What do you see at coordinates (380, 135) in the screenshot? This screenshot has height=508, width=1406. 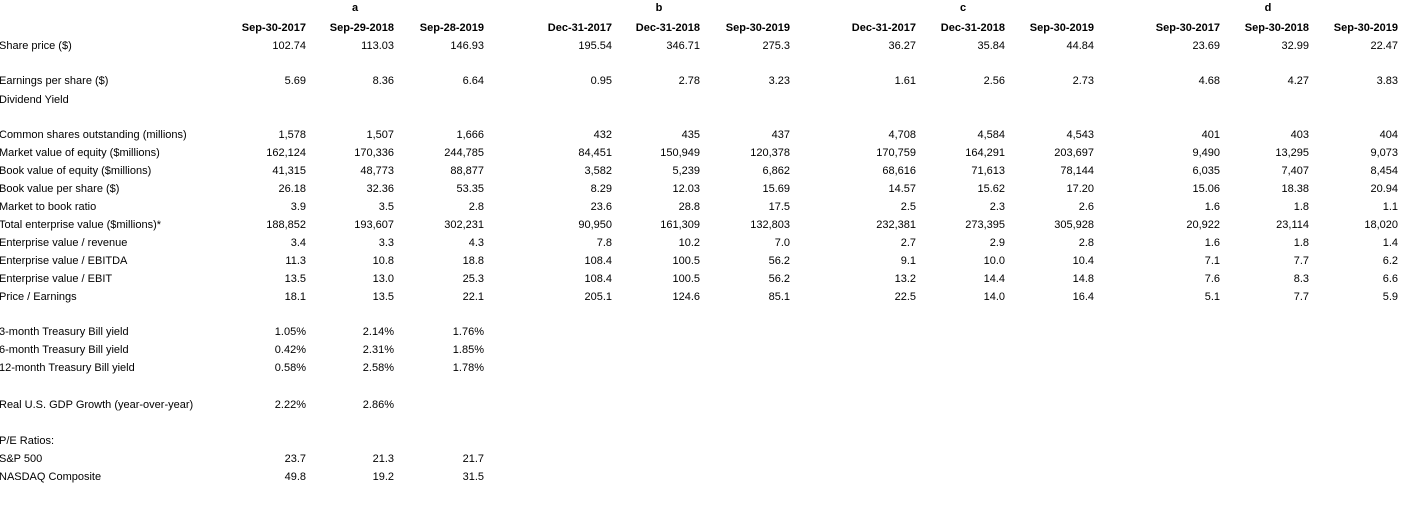 I see `data-cell: 1,507` at bounding box center [380, 135].